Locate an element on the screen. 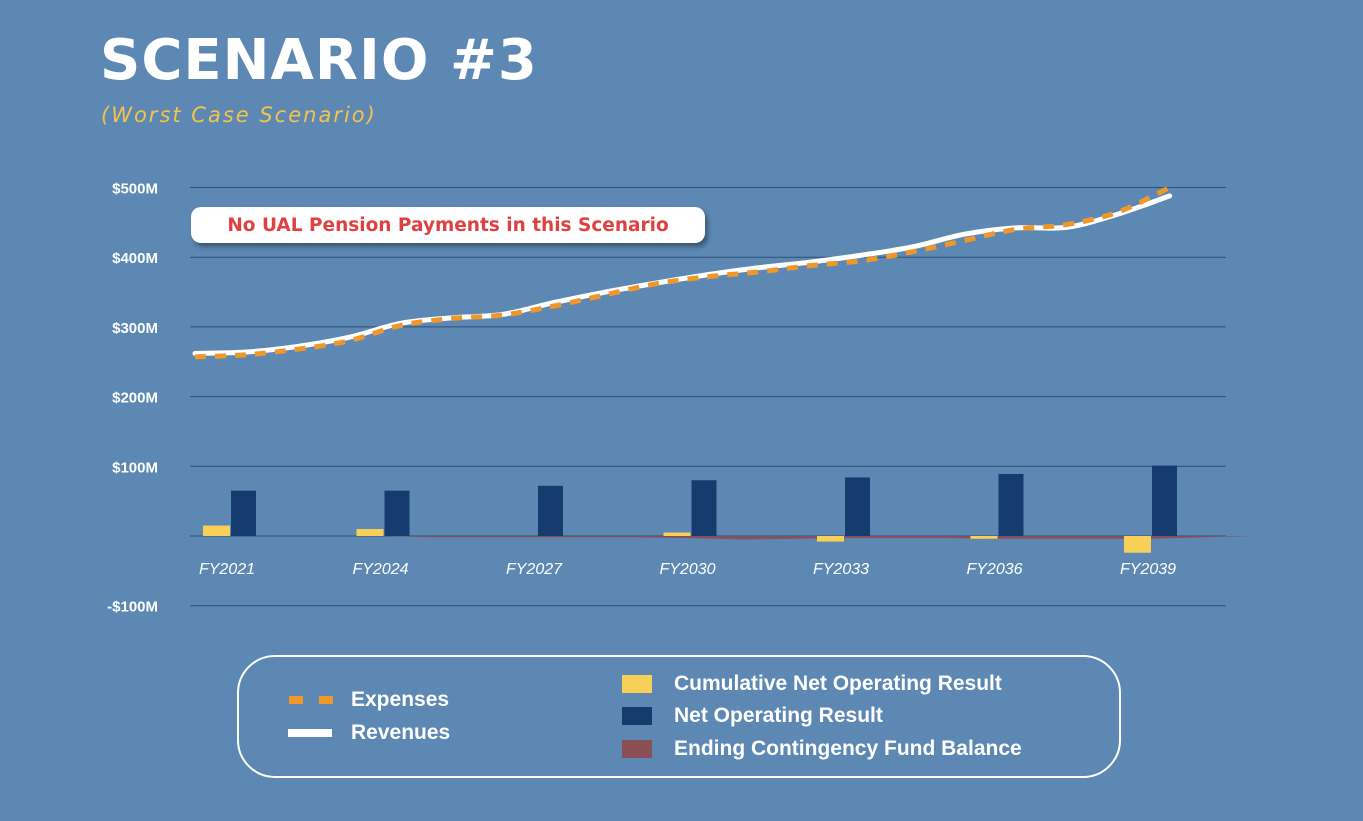  legend-item-expenses: Expenses is located at coordinates (368, 700).